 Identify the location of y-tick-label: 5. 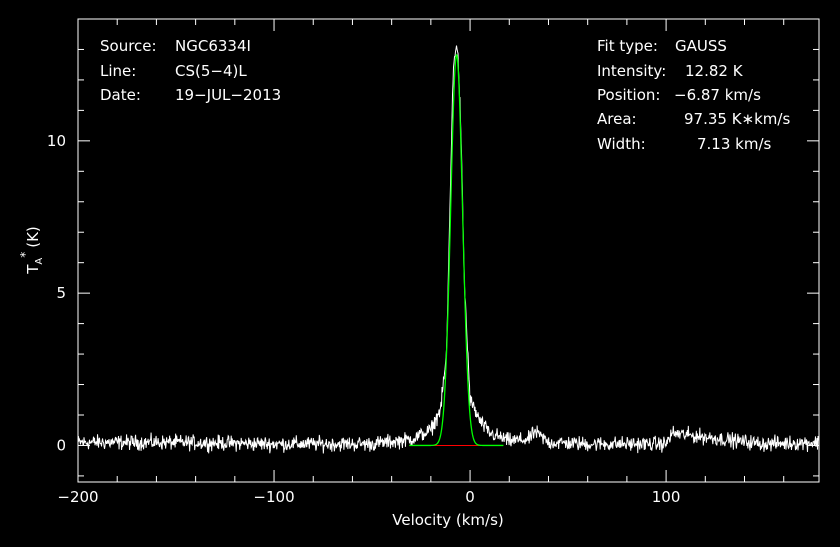
(61, 293).